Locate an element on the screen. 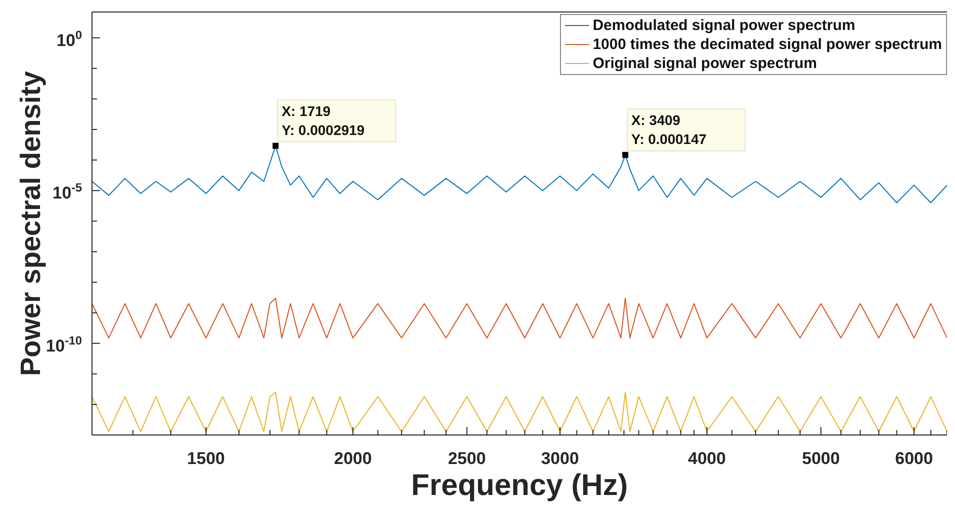 This screenshot has height=506, width=955. x-tick-label: 5000 is located at coordinates (821, 458).